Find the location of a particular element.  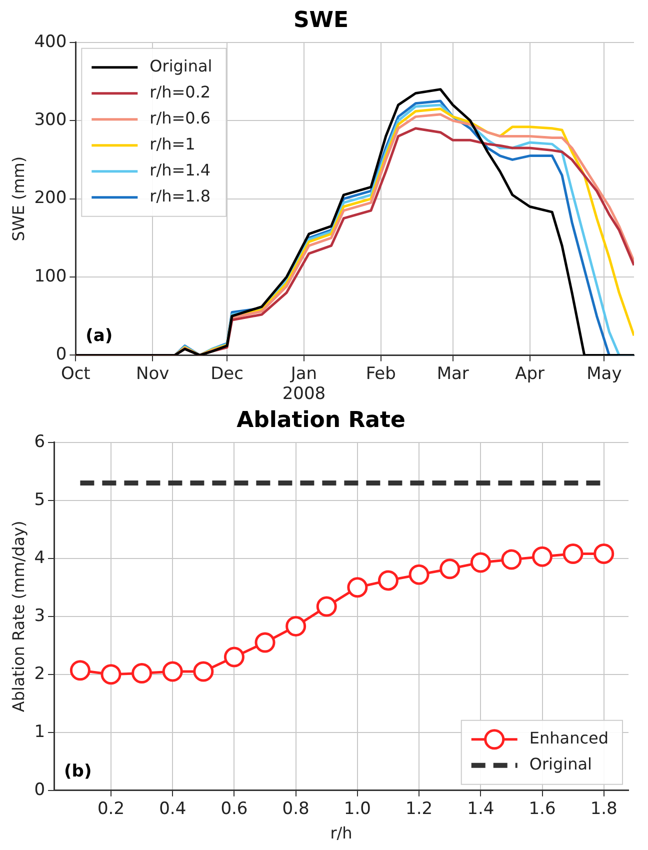

x-tick-label: 1.8 is located at coordinates (604, 809).